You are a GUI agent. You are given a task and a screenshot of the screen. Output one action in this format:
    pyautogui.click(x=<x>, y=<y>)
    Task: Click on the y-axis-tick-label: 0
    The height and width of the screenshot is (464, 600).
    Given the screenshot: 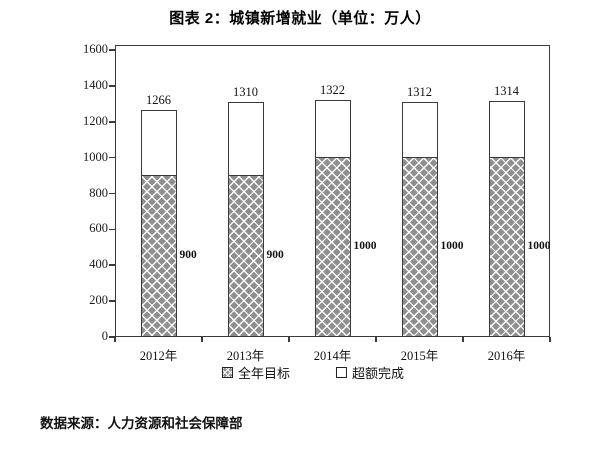 What is the action you would take?
    pyautogui.click(x=104, y=336)
    